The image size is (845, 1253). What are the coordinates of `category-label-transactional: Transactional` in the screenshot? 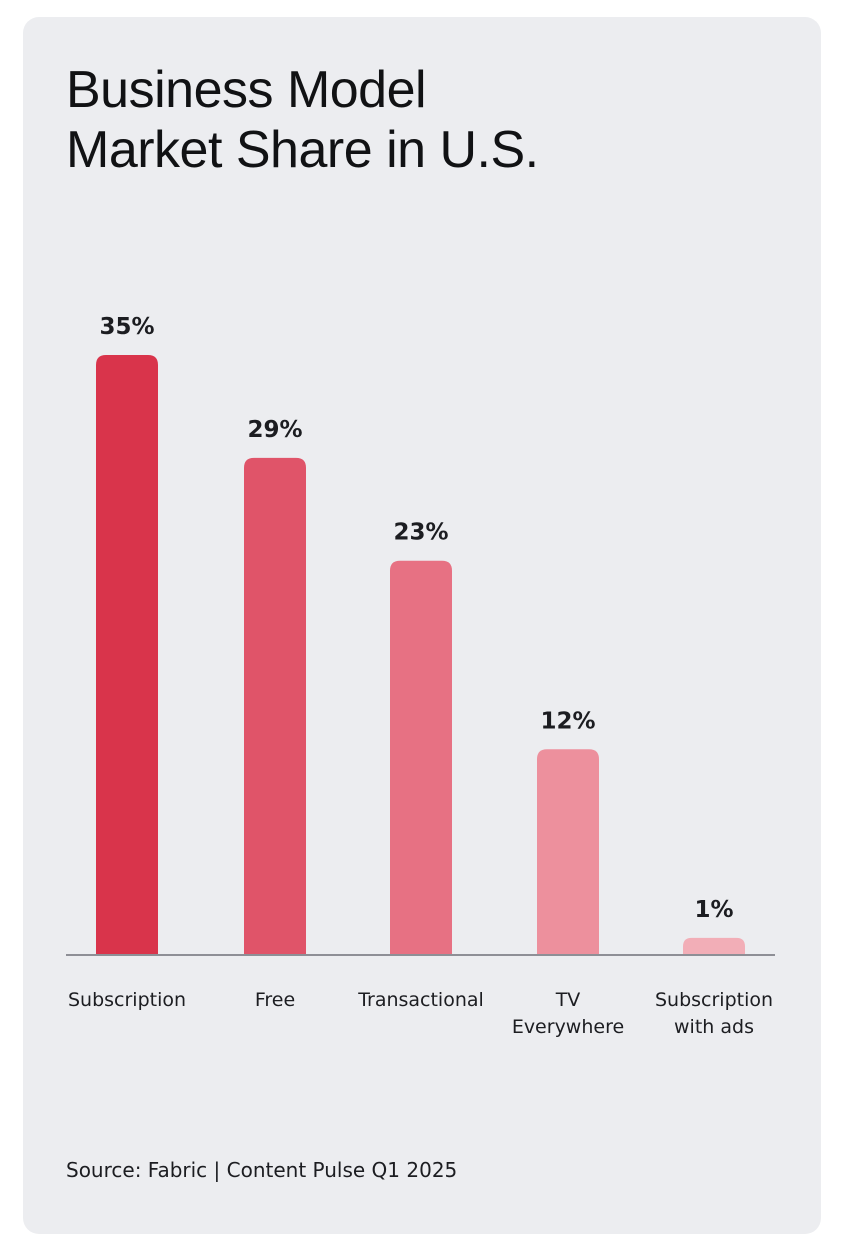 It's located at (420, 1000).